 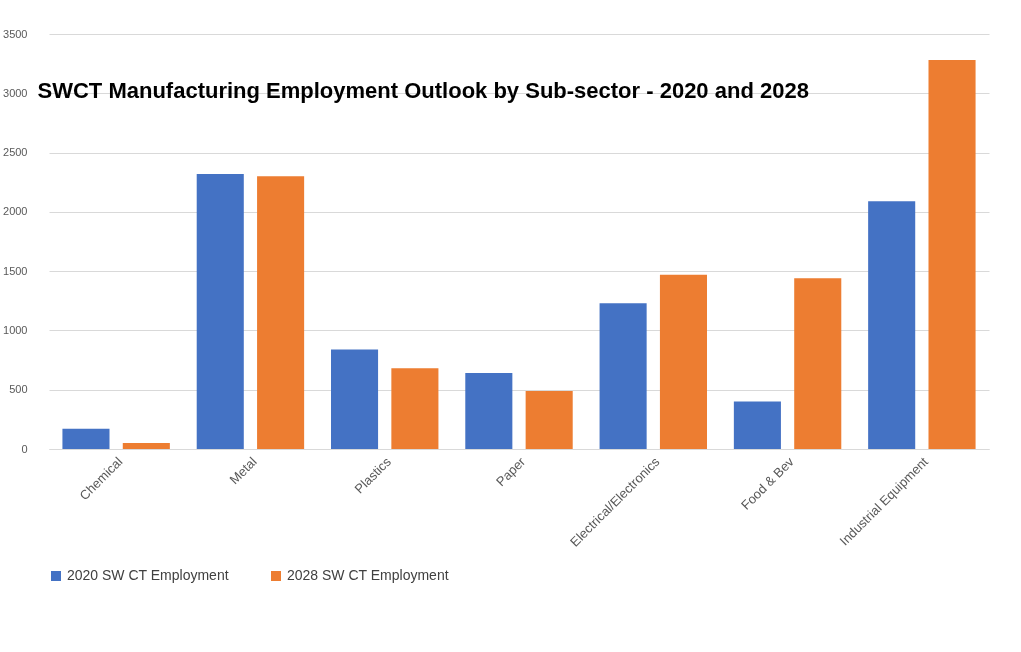 I want to click on y-tick-label: 1500, so click(x=15, y=270).